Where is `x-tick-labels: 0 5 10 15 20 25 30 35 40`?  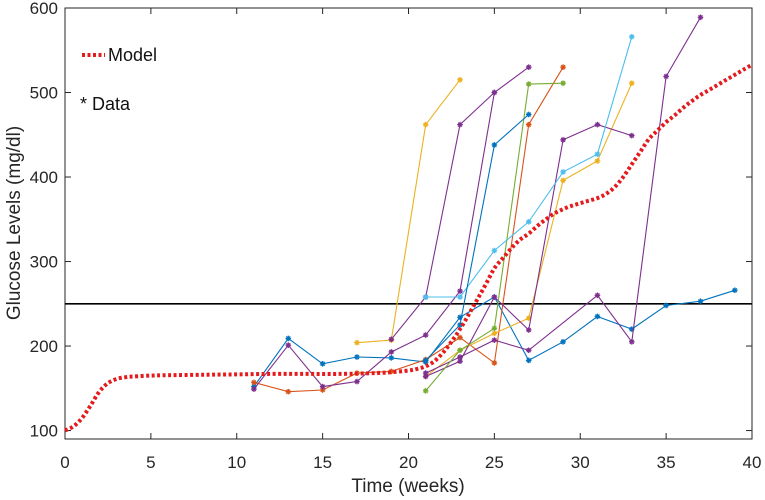 x-tick-labels: 0 5 10 15 20 25 30 35 40 is located at coordinates (410, 462).